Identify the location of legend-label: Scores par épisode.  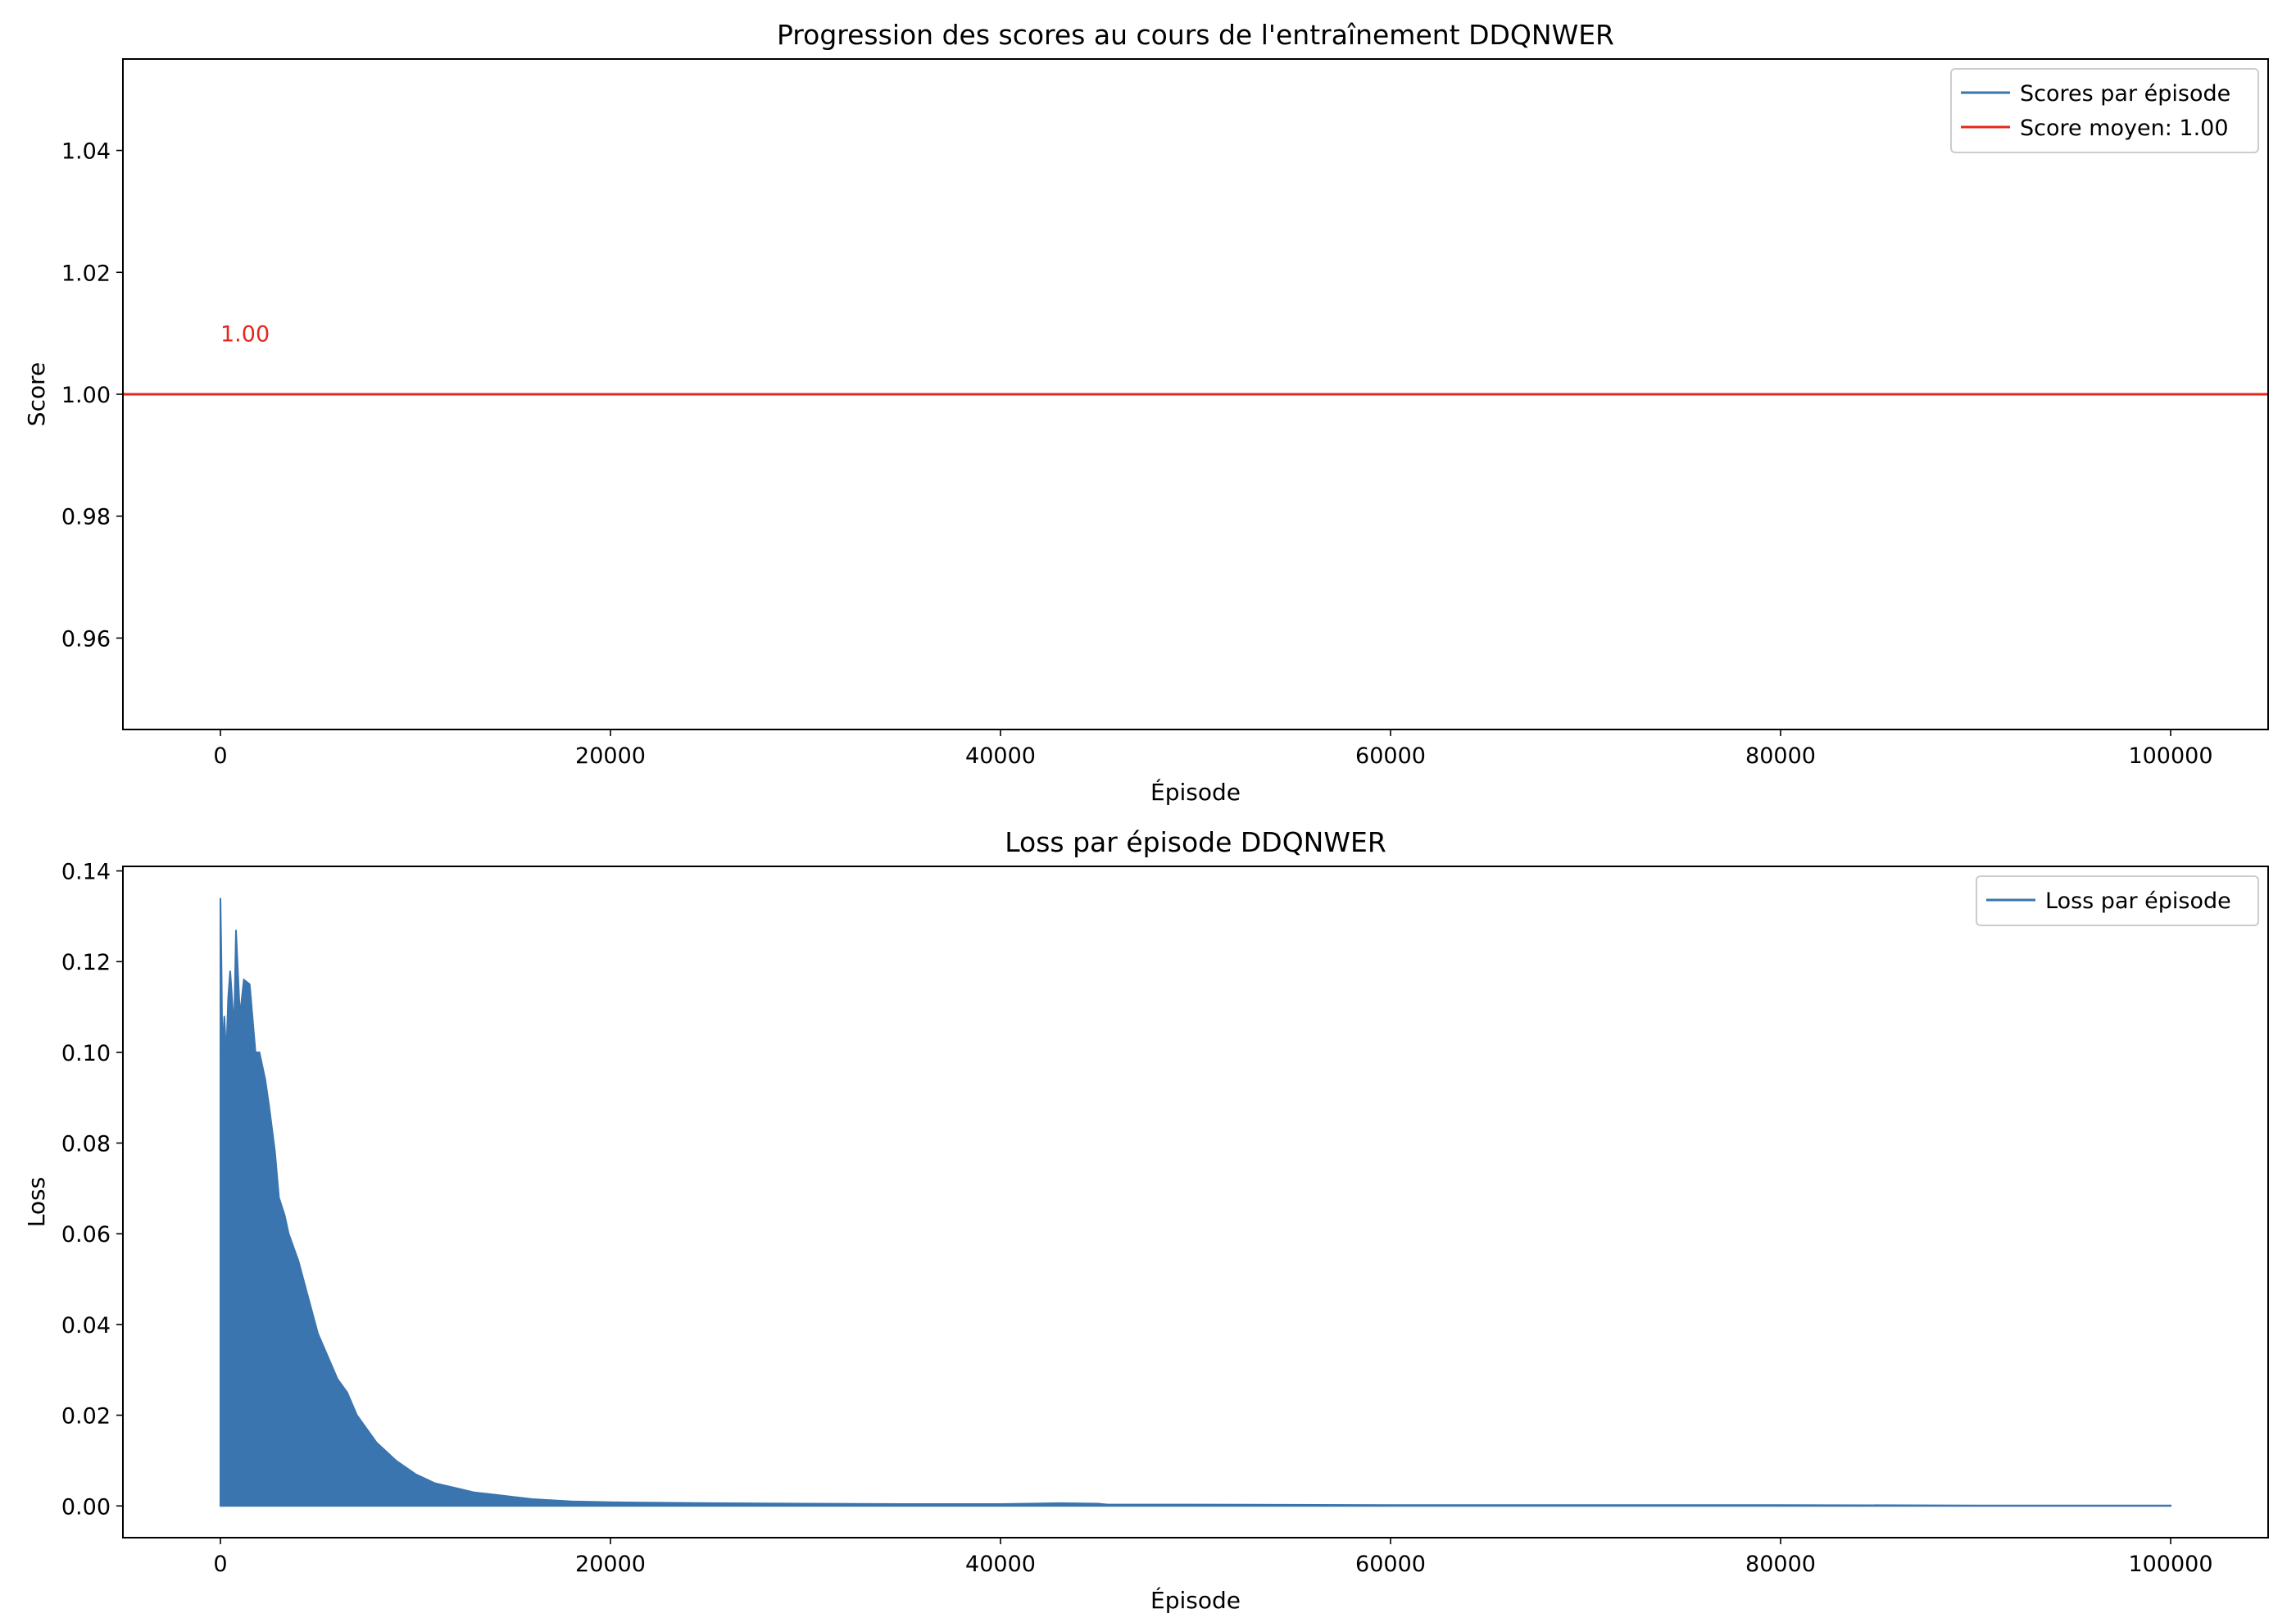
(2125, 94).